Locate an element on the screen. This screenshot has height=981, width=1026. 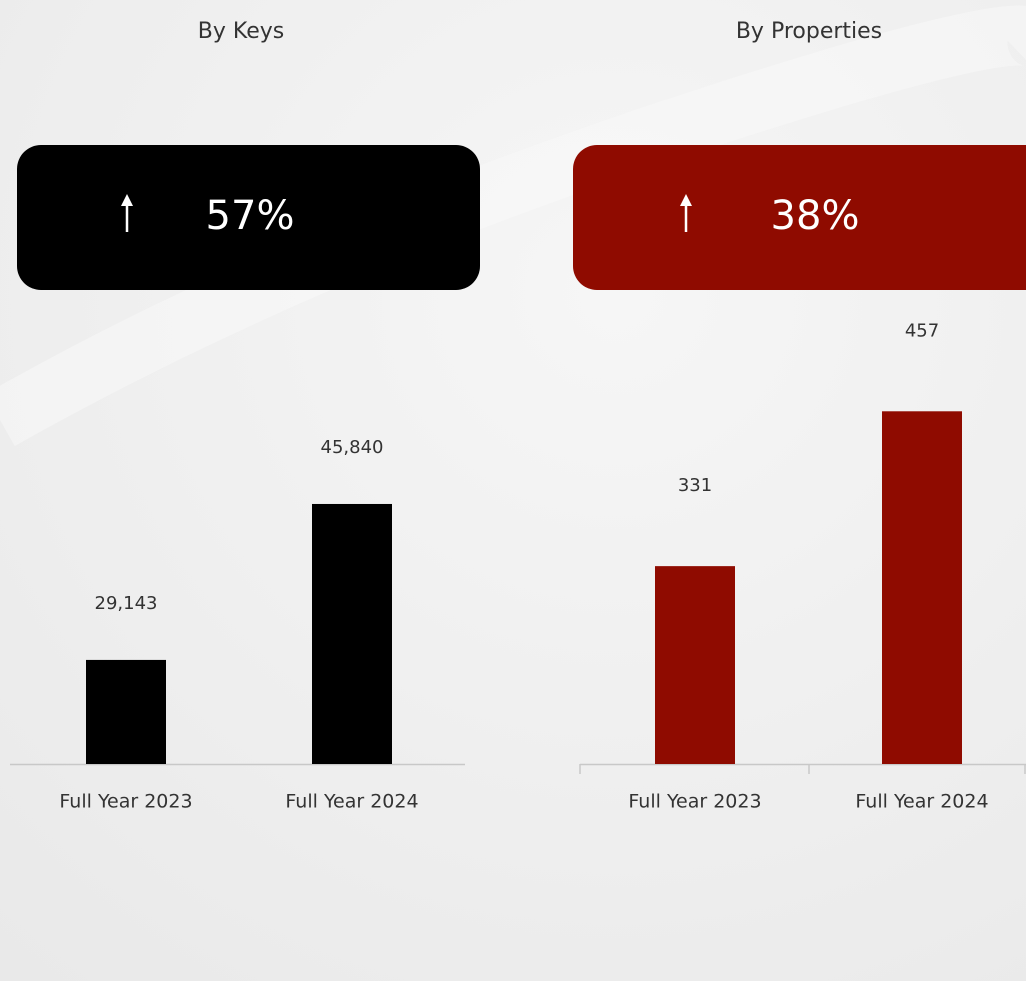
badge-text: 57% is located at coordinates (250, 216).